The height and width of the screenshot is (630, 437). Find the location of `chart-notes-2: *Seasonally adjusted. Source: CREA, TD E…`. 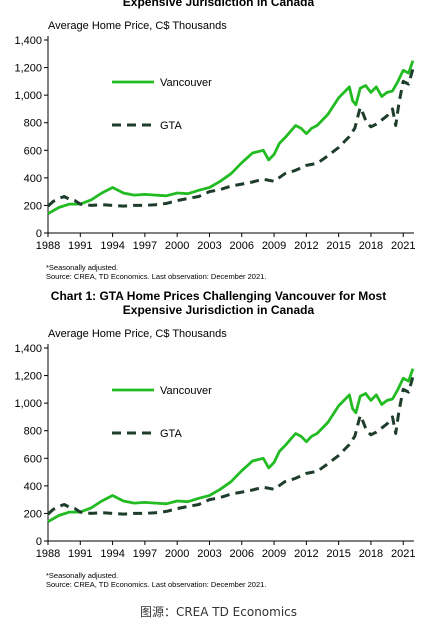

chart-notes-2: *Seasonally adjusted. Source: CREA, TD E… is located at coordinates (156, 580).